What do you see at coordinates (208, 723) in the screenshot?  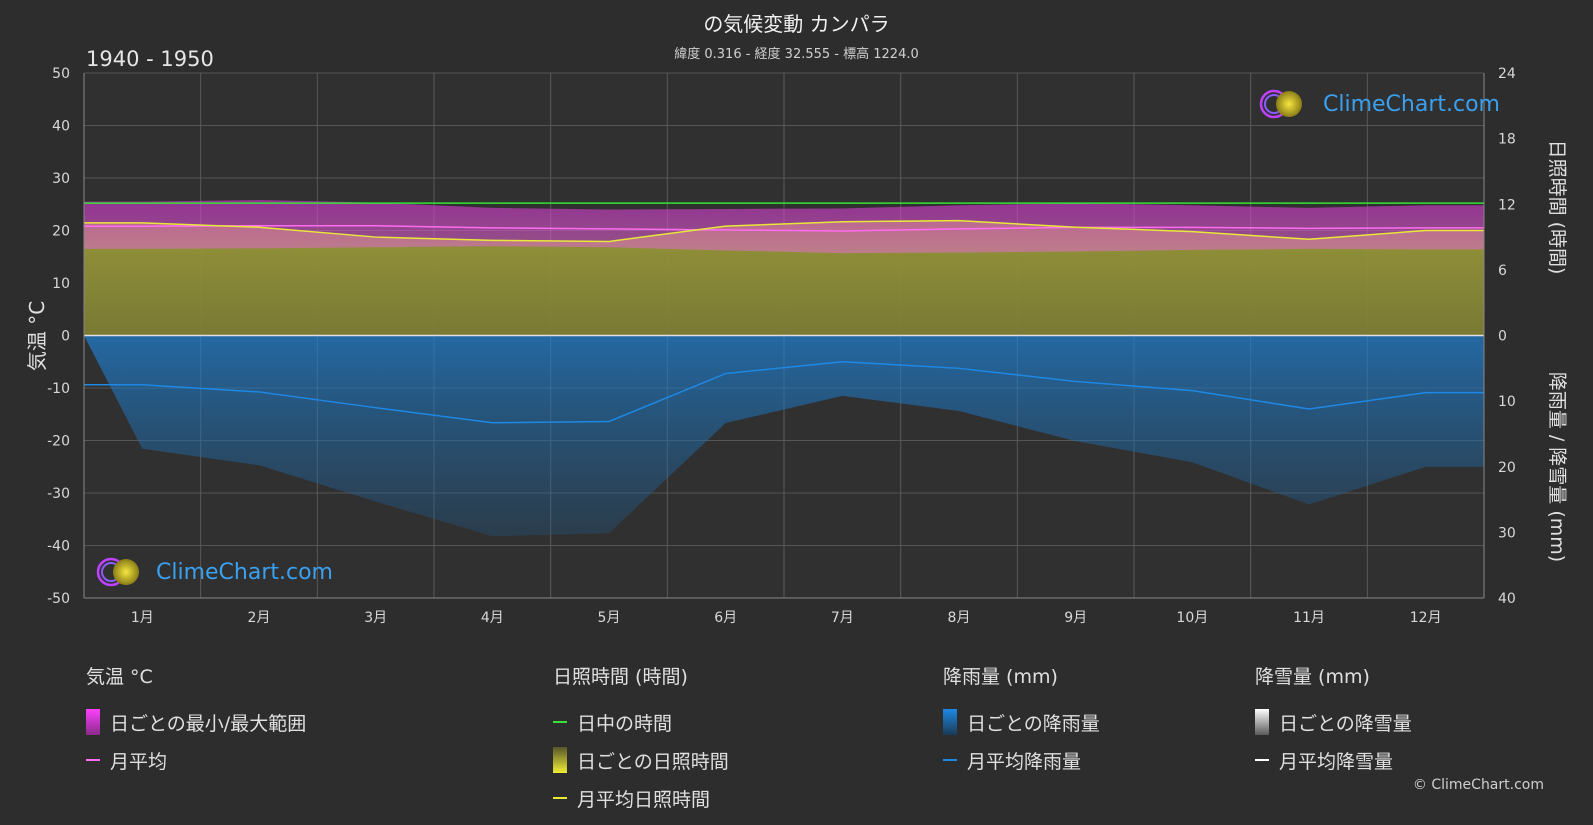 I see `legend-temp-range: 日ごとの最小/最大範囲` at bounding box center [208, 723].